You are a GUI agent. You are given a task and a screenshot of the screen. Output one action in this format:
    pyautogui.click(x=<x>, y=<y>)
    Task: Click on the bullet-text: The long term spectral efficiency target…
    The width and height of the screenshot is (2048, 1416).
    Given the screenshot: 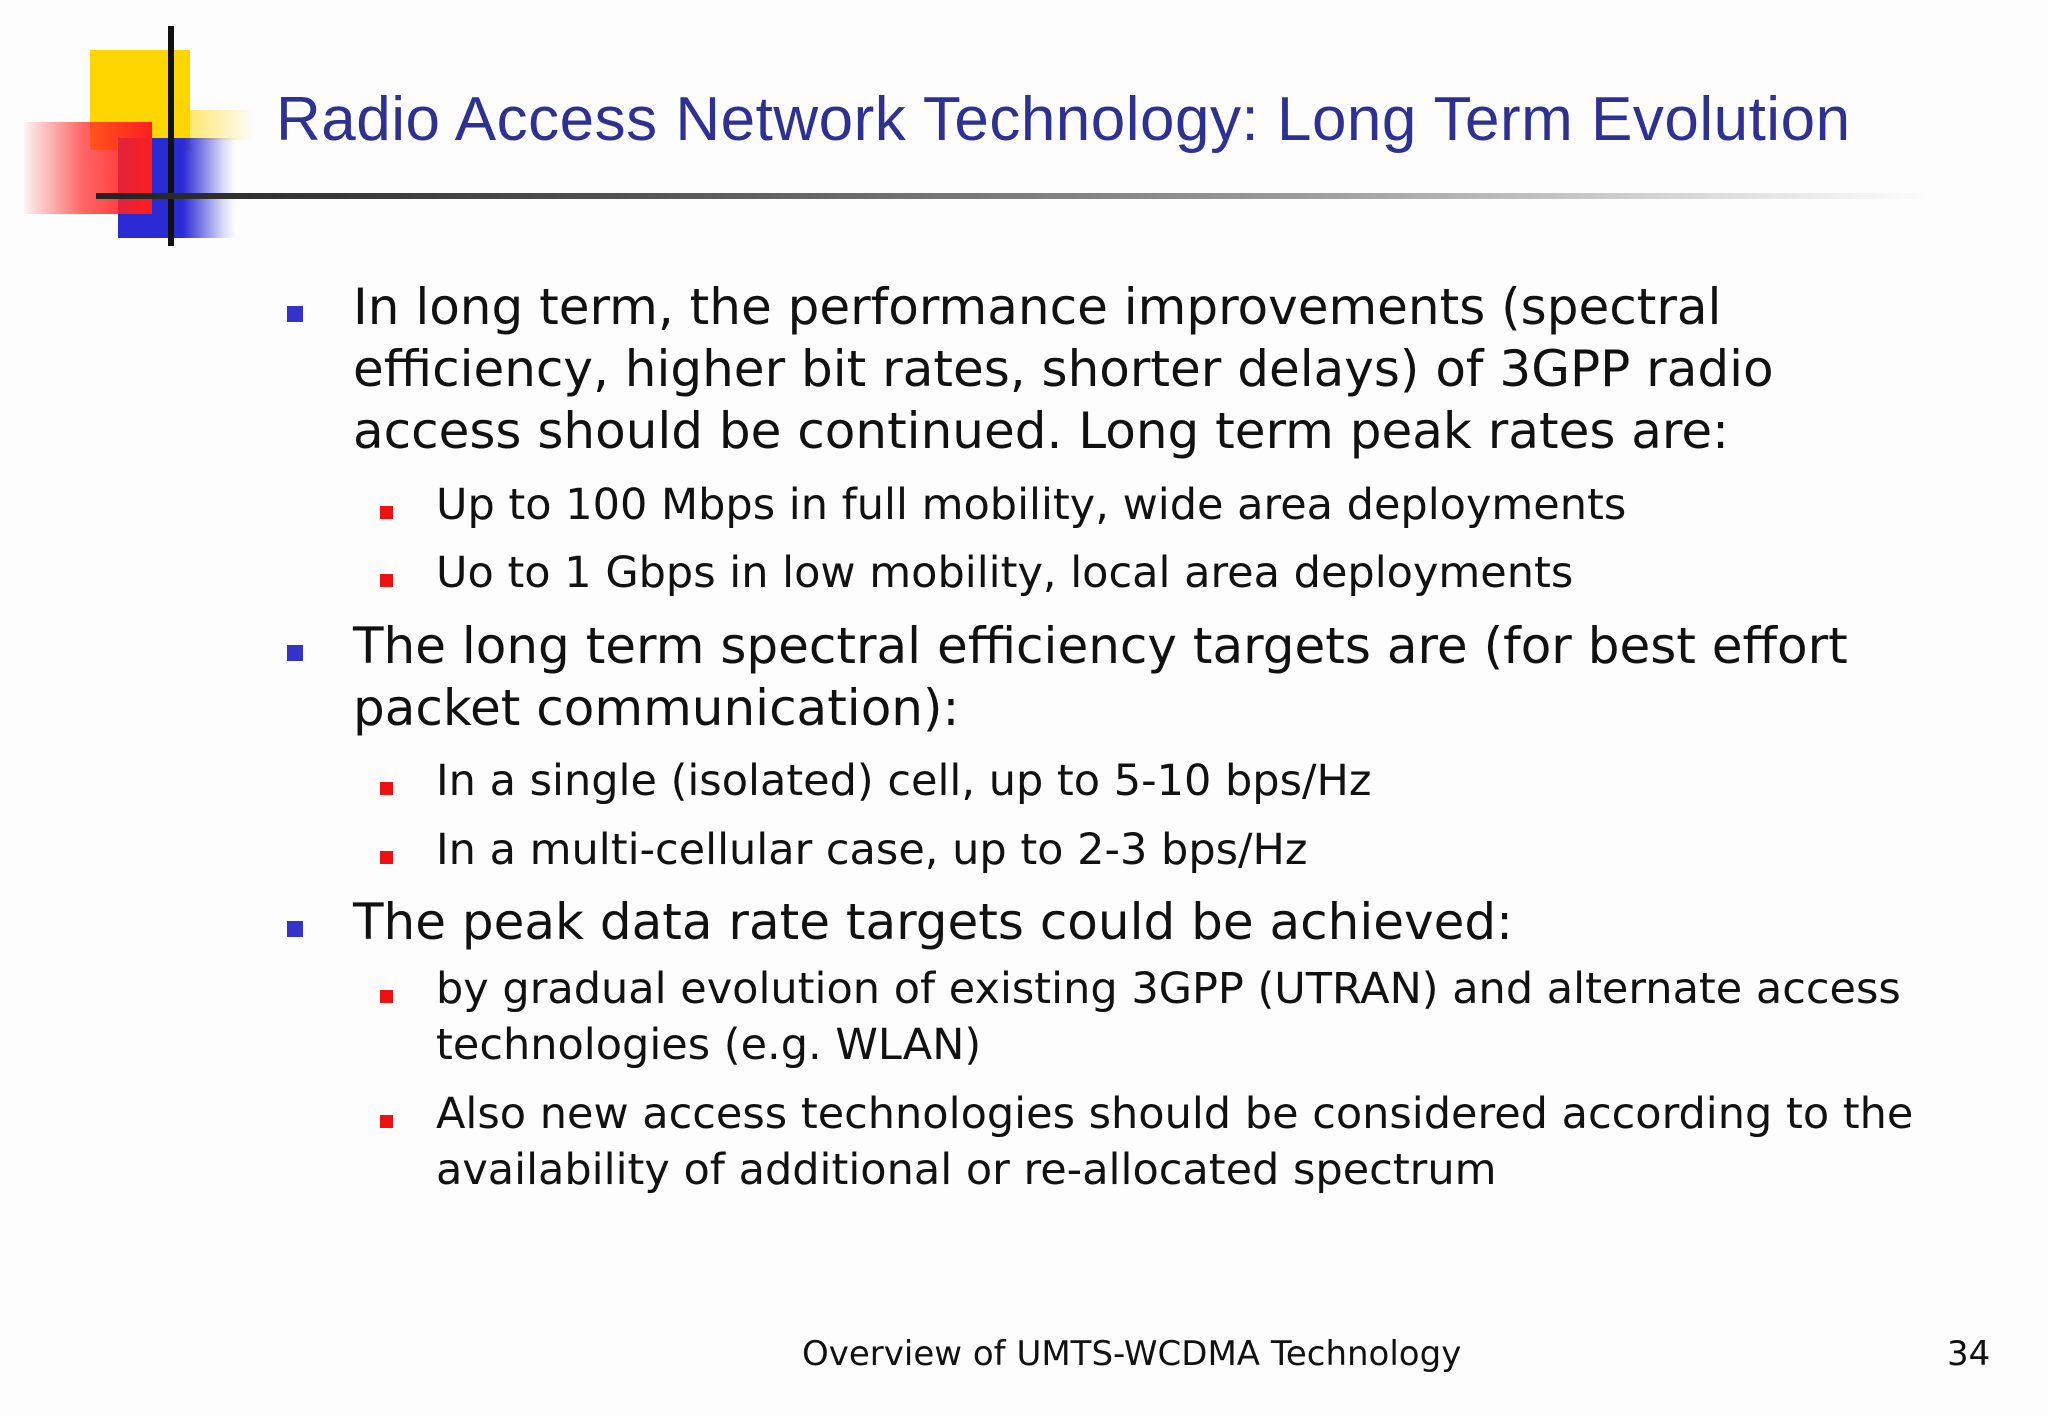 What is the action you would take?
    pyautogui.click(x=1100, y=677)
    